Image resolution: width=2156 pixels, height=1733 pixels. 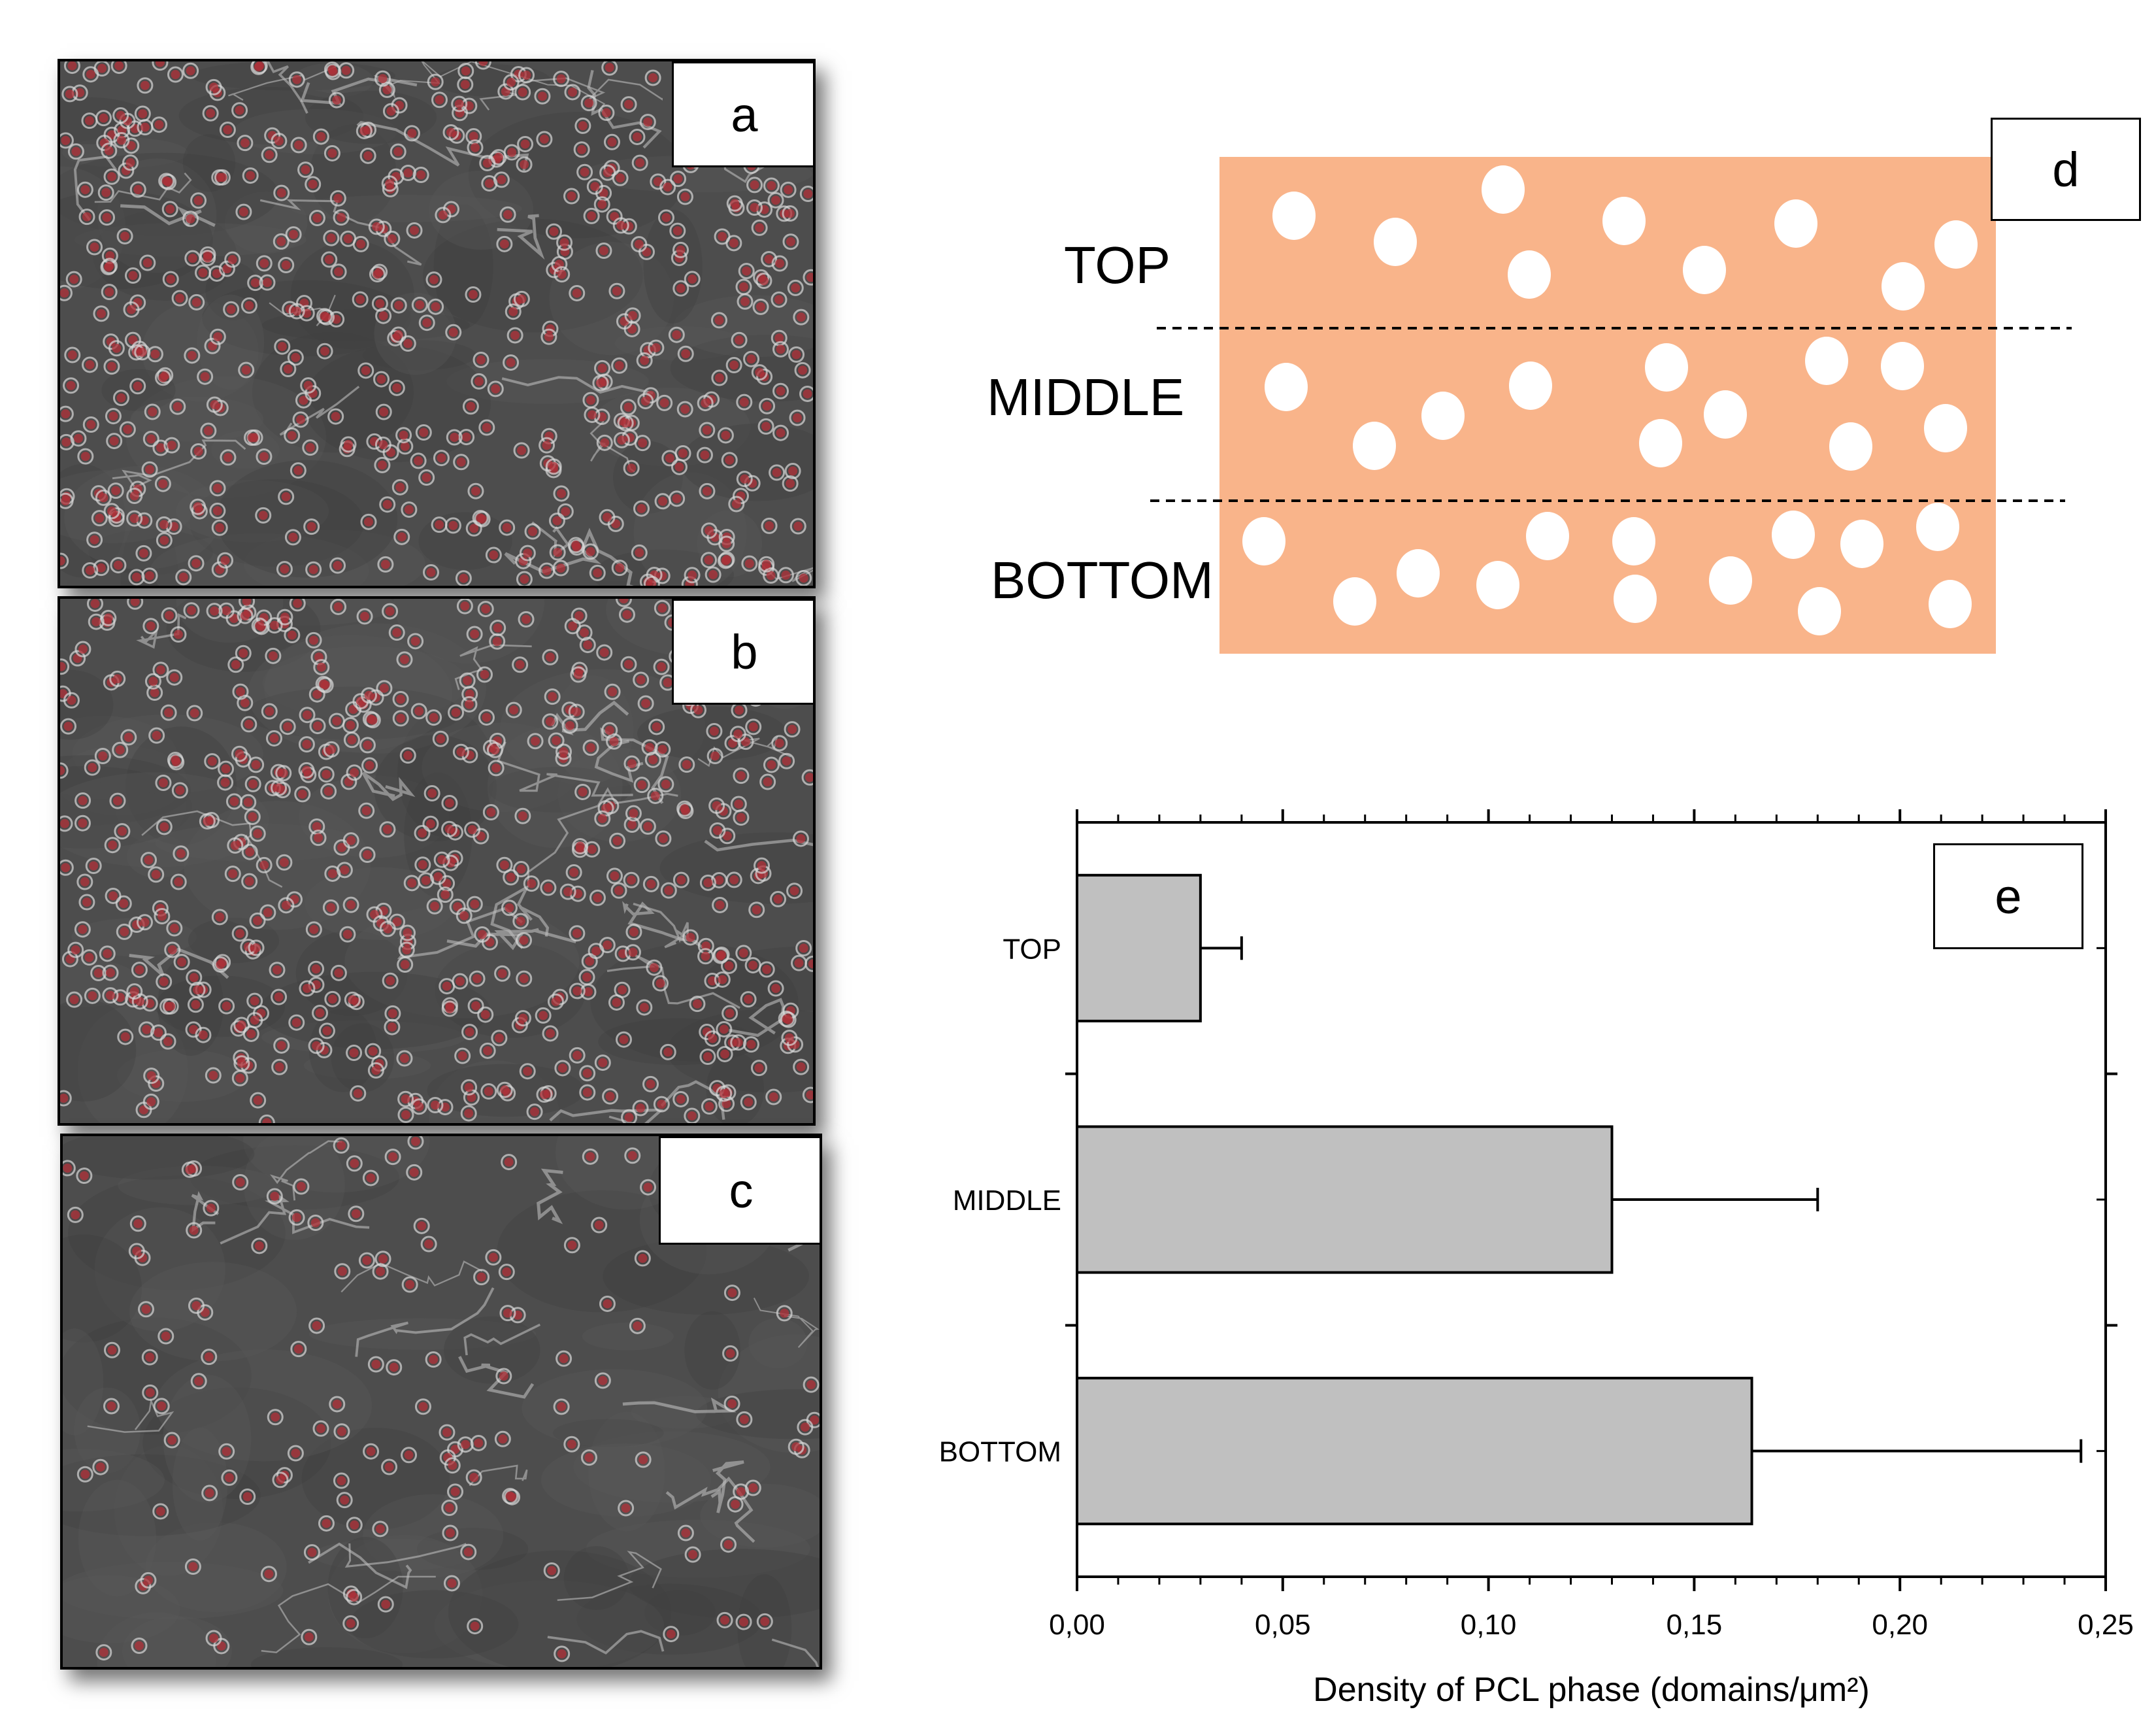 I want to click on sem-micrograph-a: a, so click(x=437, y=323).